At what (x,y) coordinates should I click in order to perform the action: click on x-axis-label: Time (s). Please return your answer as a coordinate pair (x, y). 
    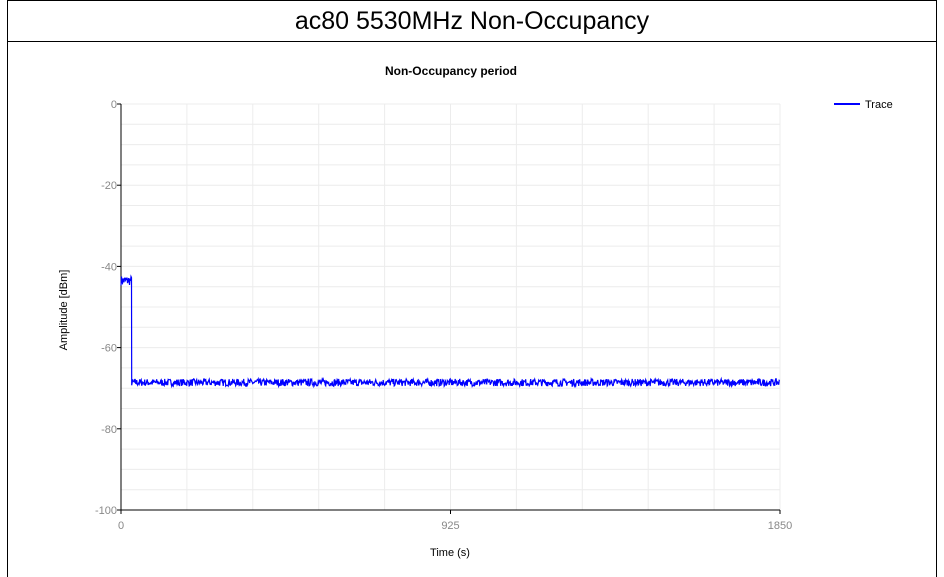
    Looking at the image, I should click on (450, 553).